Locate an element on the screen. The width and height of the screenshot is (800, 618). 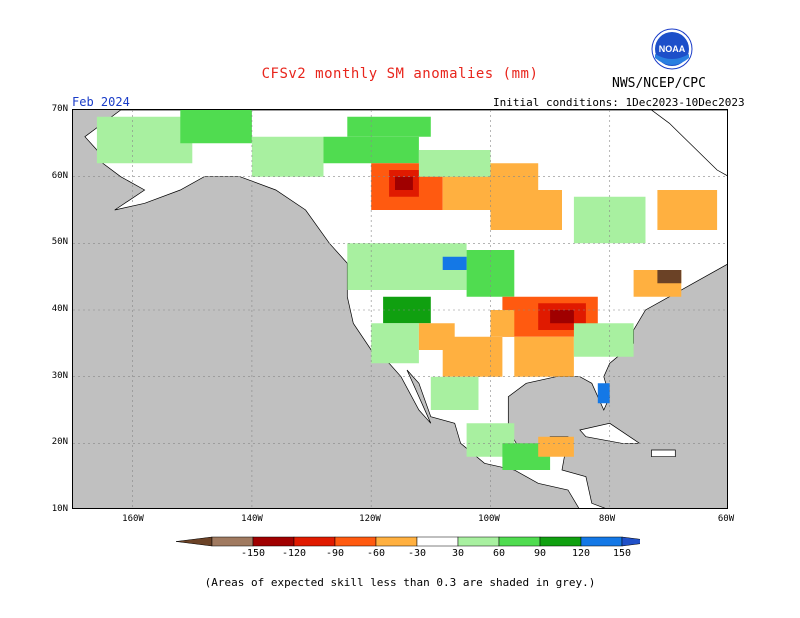
hispaniola-land is located at coordinates (663, 453).